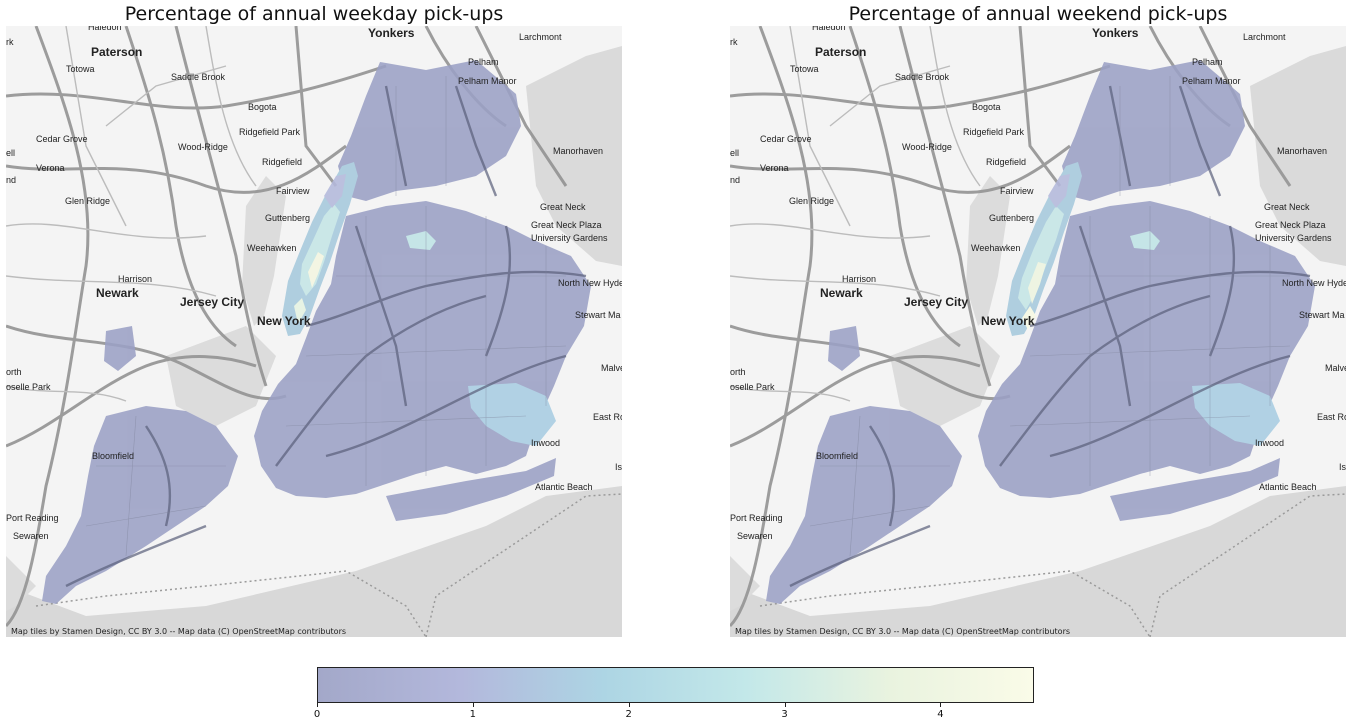 Image resolution: width=1351 pixels, height=727 pixels. I want to click on colorbar-tick-label: 2, so click(628, 714).